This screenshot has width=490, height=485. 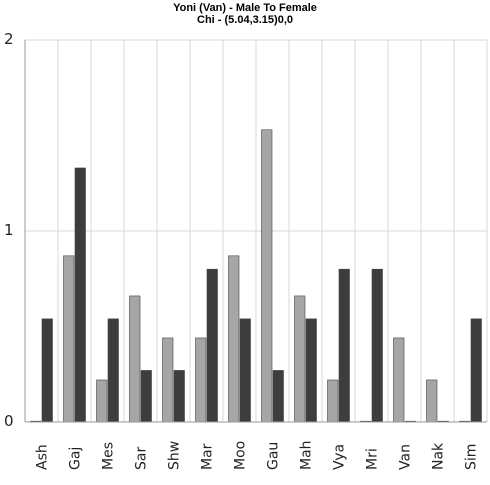 What do you see at coordinates (168, 380) in the screenshot?
I see `bar-series-1-shw` at bounding box center [168, 380].